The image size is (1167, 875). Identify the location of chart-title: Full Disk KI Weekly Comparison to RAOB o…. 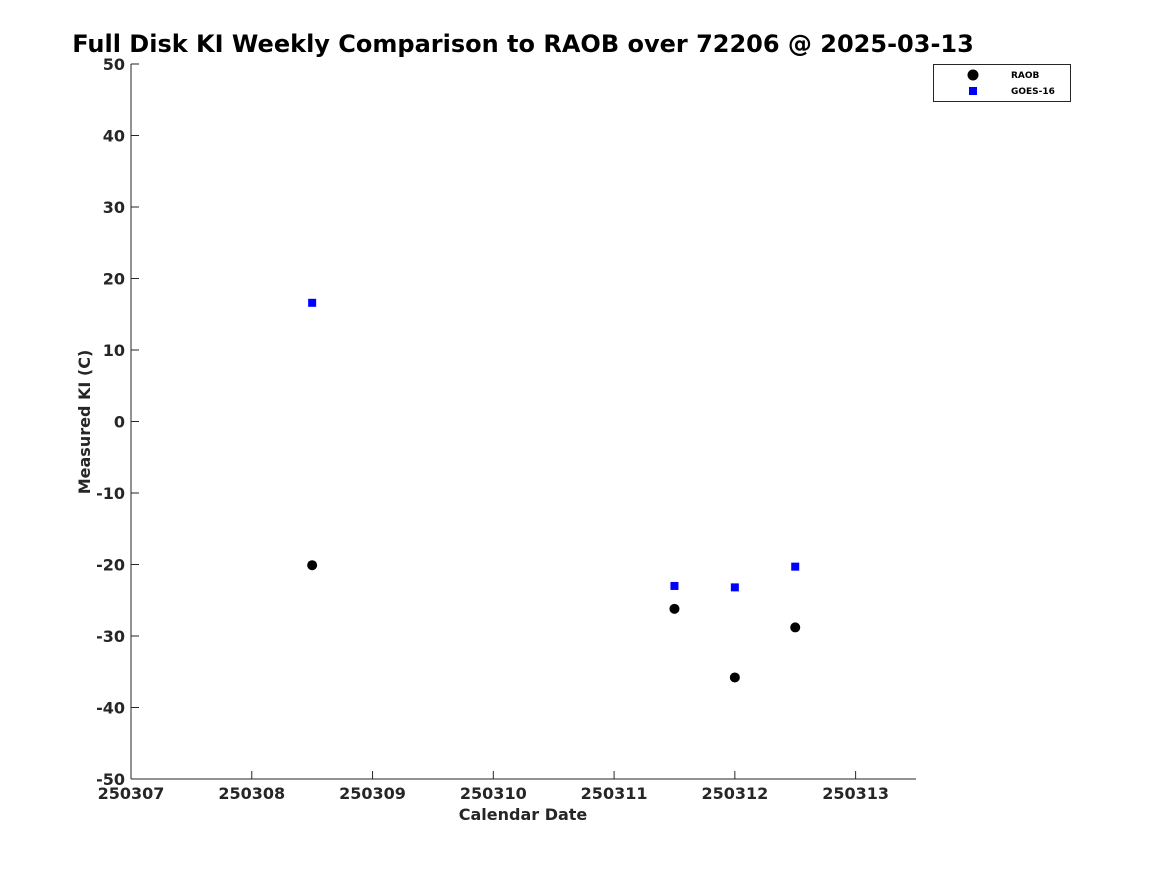
(523, 44).